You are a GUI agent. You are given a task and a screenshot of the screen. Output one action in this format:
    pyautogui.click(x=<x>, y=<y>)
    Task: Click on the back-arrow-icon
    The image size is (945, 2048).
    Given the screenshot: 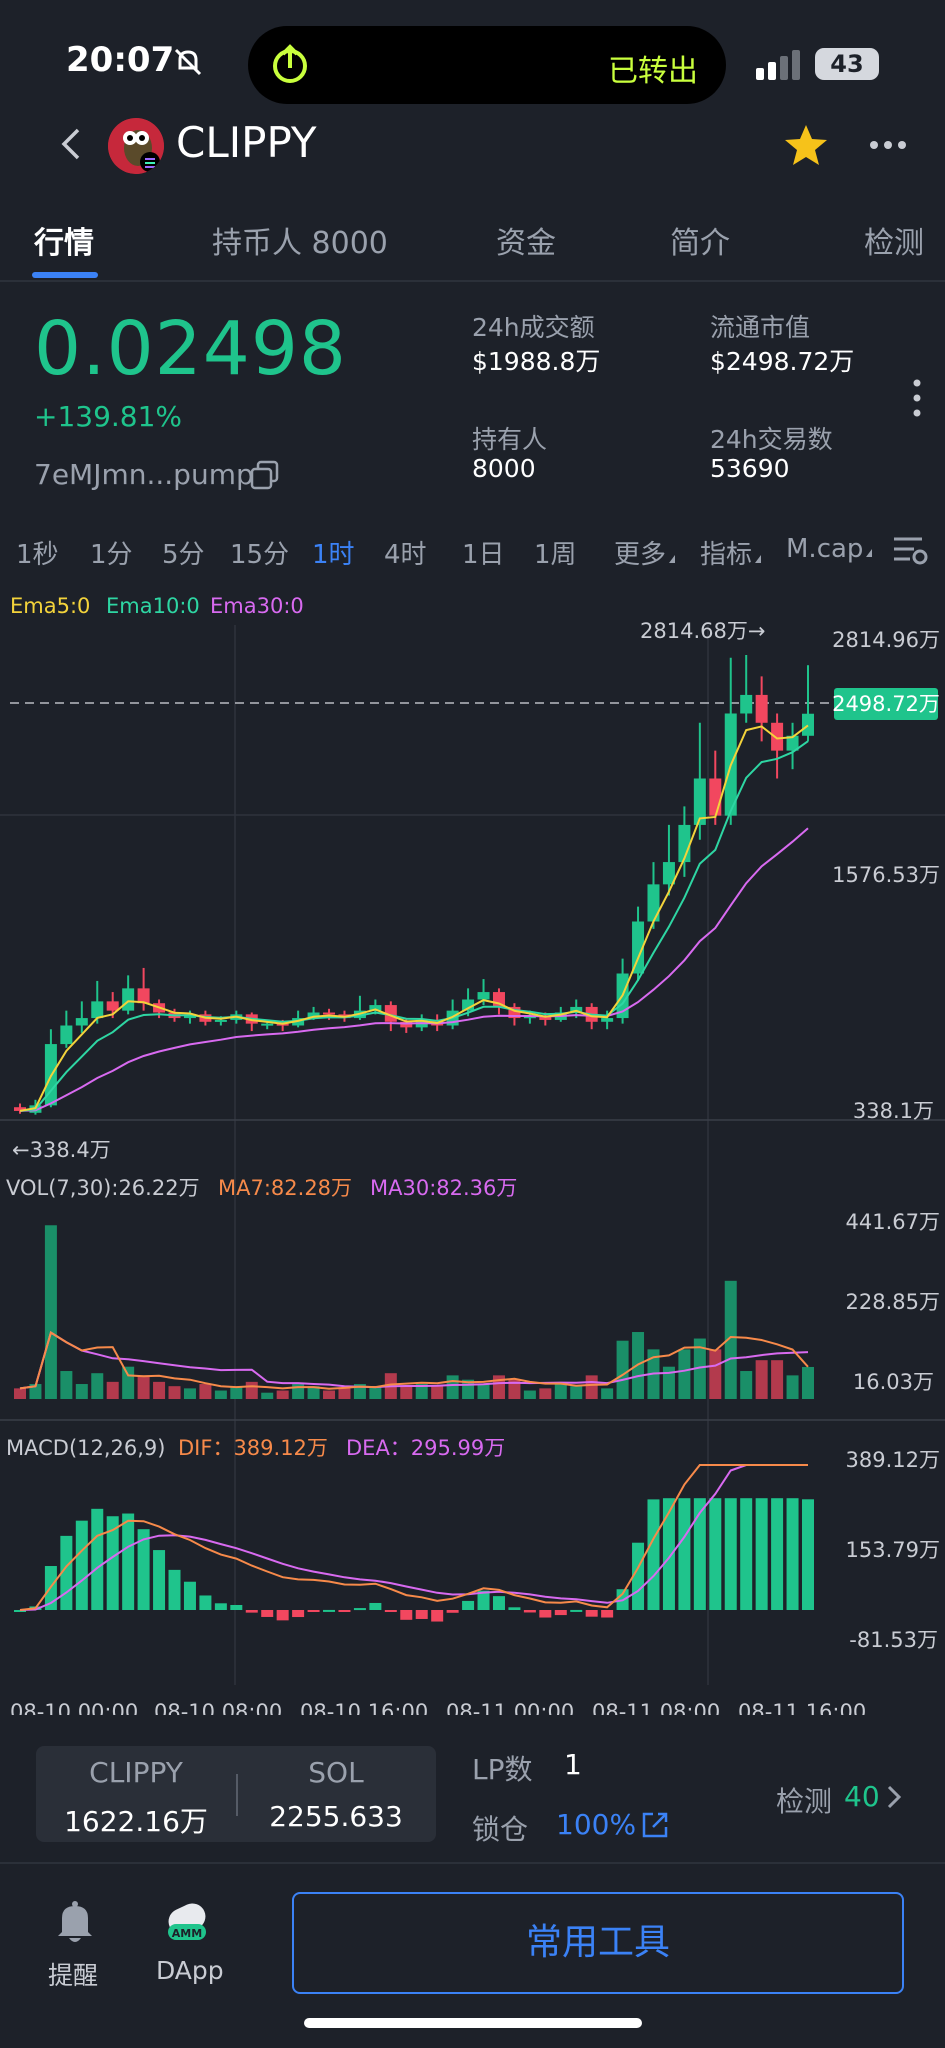 What is the action you would take?
    pyautogui.click(x=72, y=144)
    